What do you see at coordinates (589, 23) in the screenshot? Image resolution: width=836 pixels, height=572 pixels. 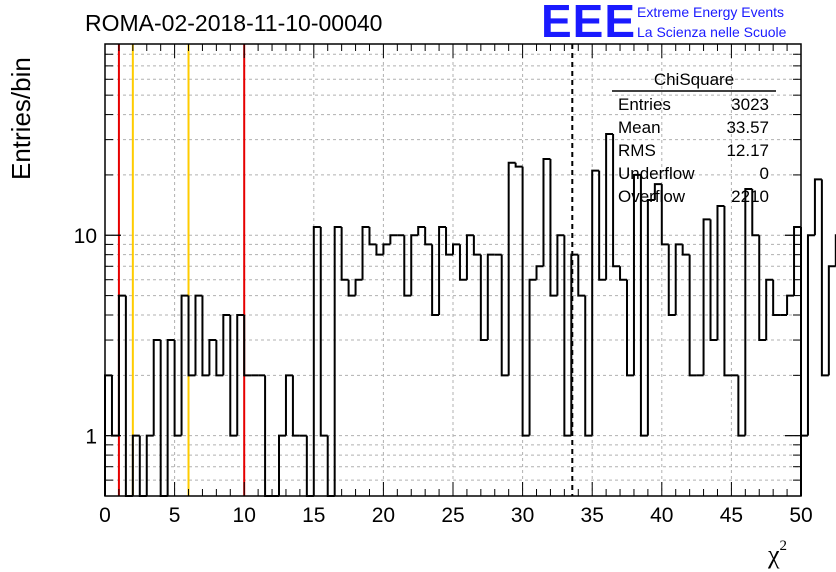 I see `eee-logo: EEE` at bounding box center [589, 23].